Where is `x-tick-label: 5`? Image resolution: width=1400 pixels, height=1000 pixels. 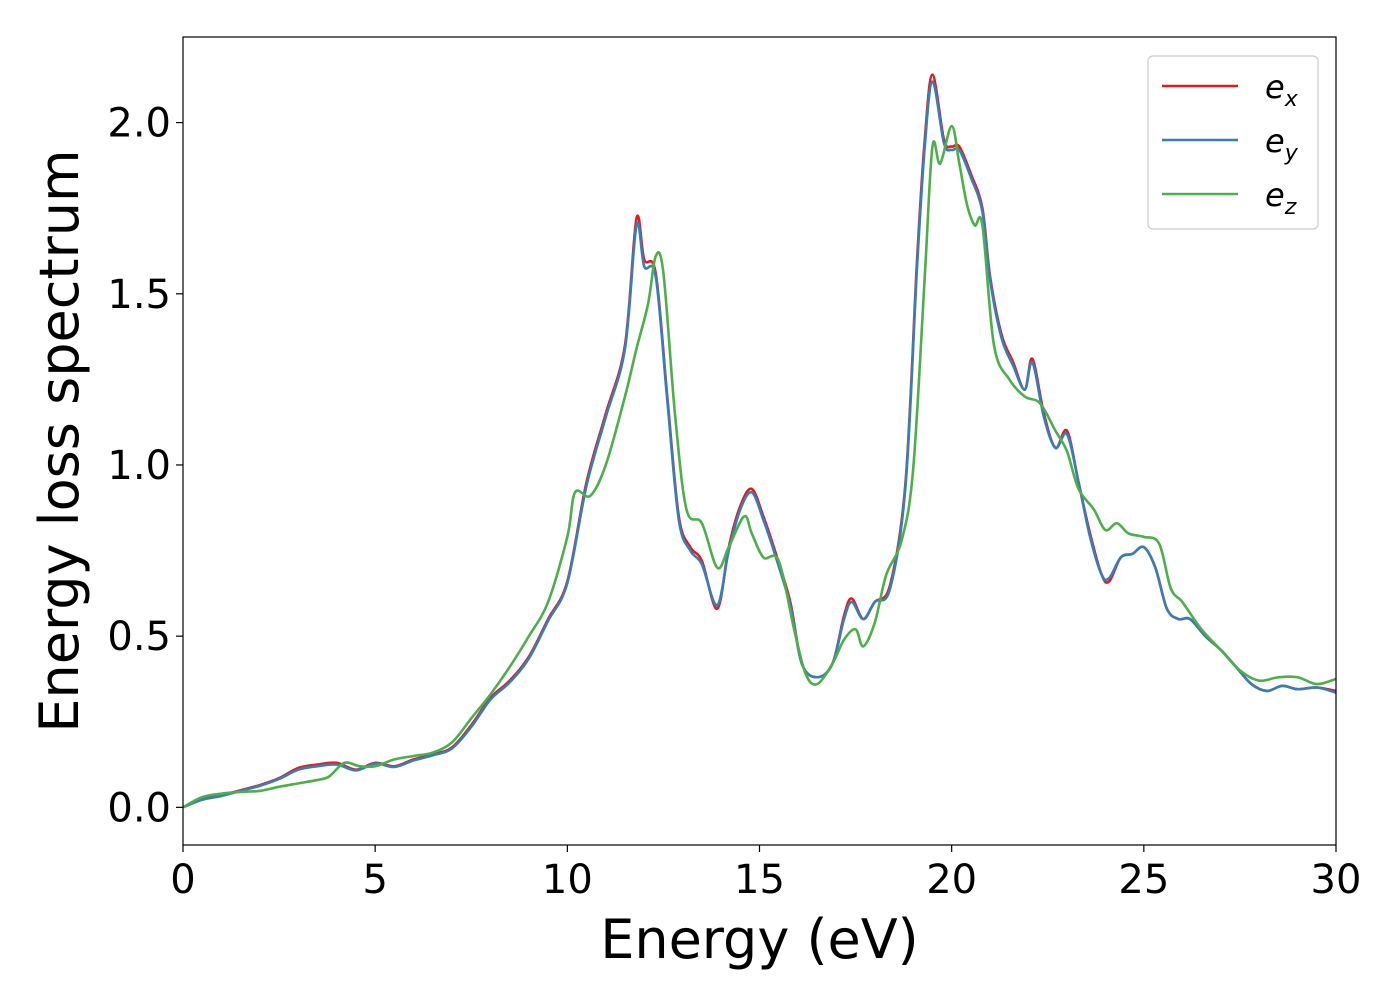 x-tick-label: 5 is located at coordinates (374, 880).